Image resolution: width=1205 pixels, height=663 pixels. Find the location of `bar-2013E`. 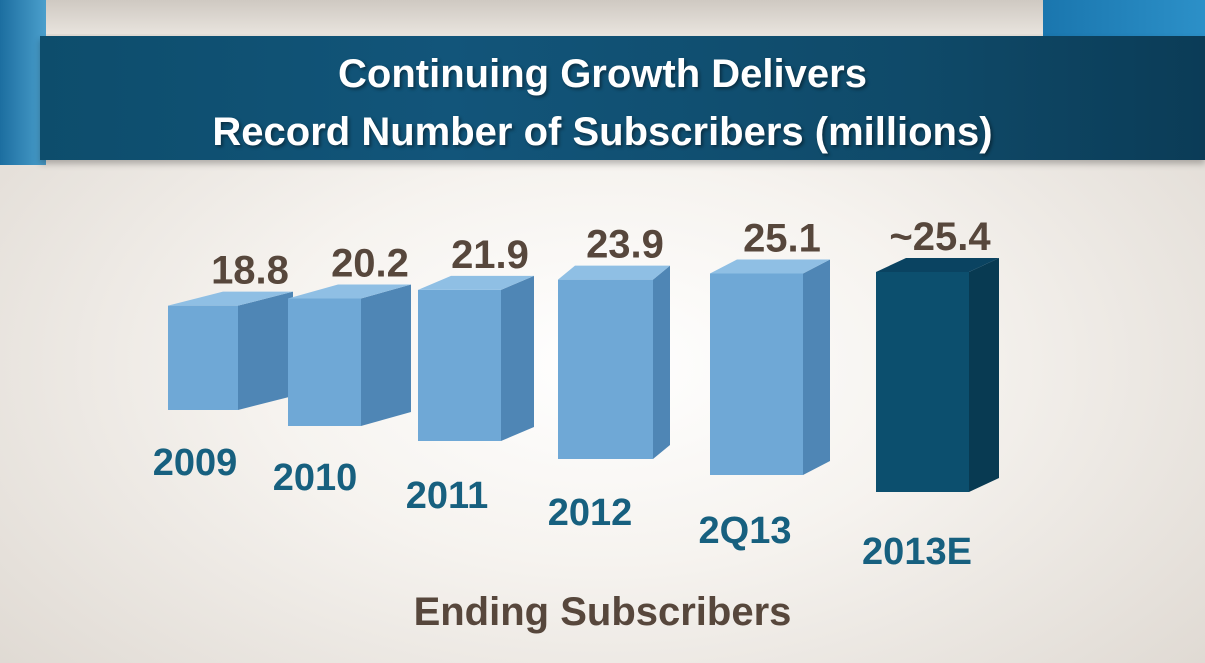

bar-2013E is located at coordinates (937, 375).